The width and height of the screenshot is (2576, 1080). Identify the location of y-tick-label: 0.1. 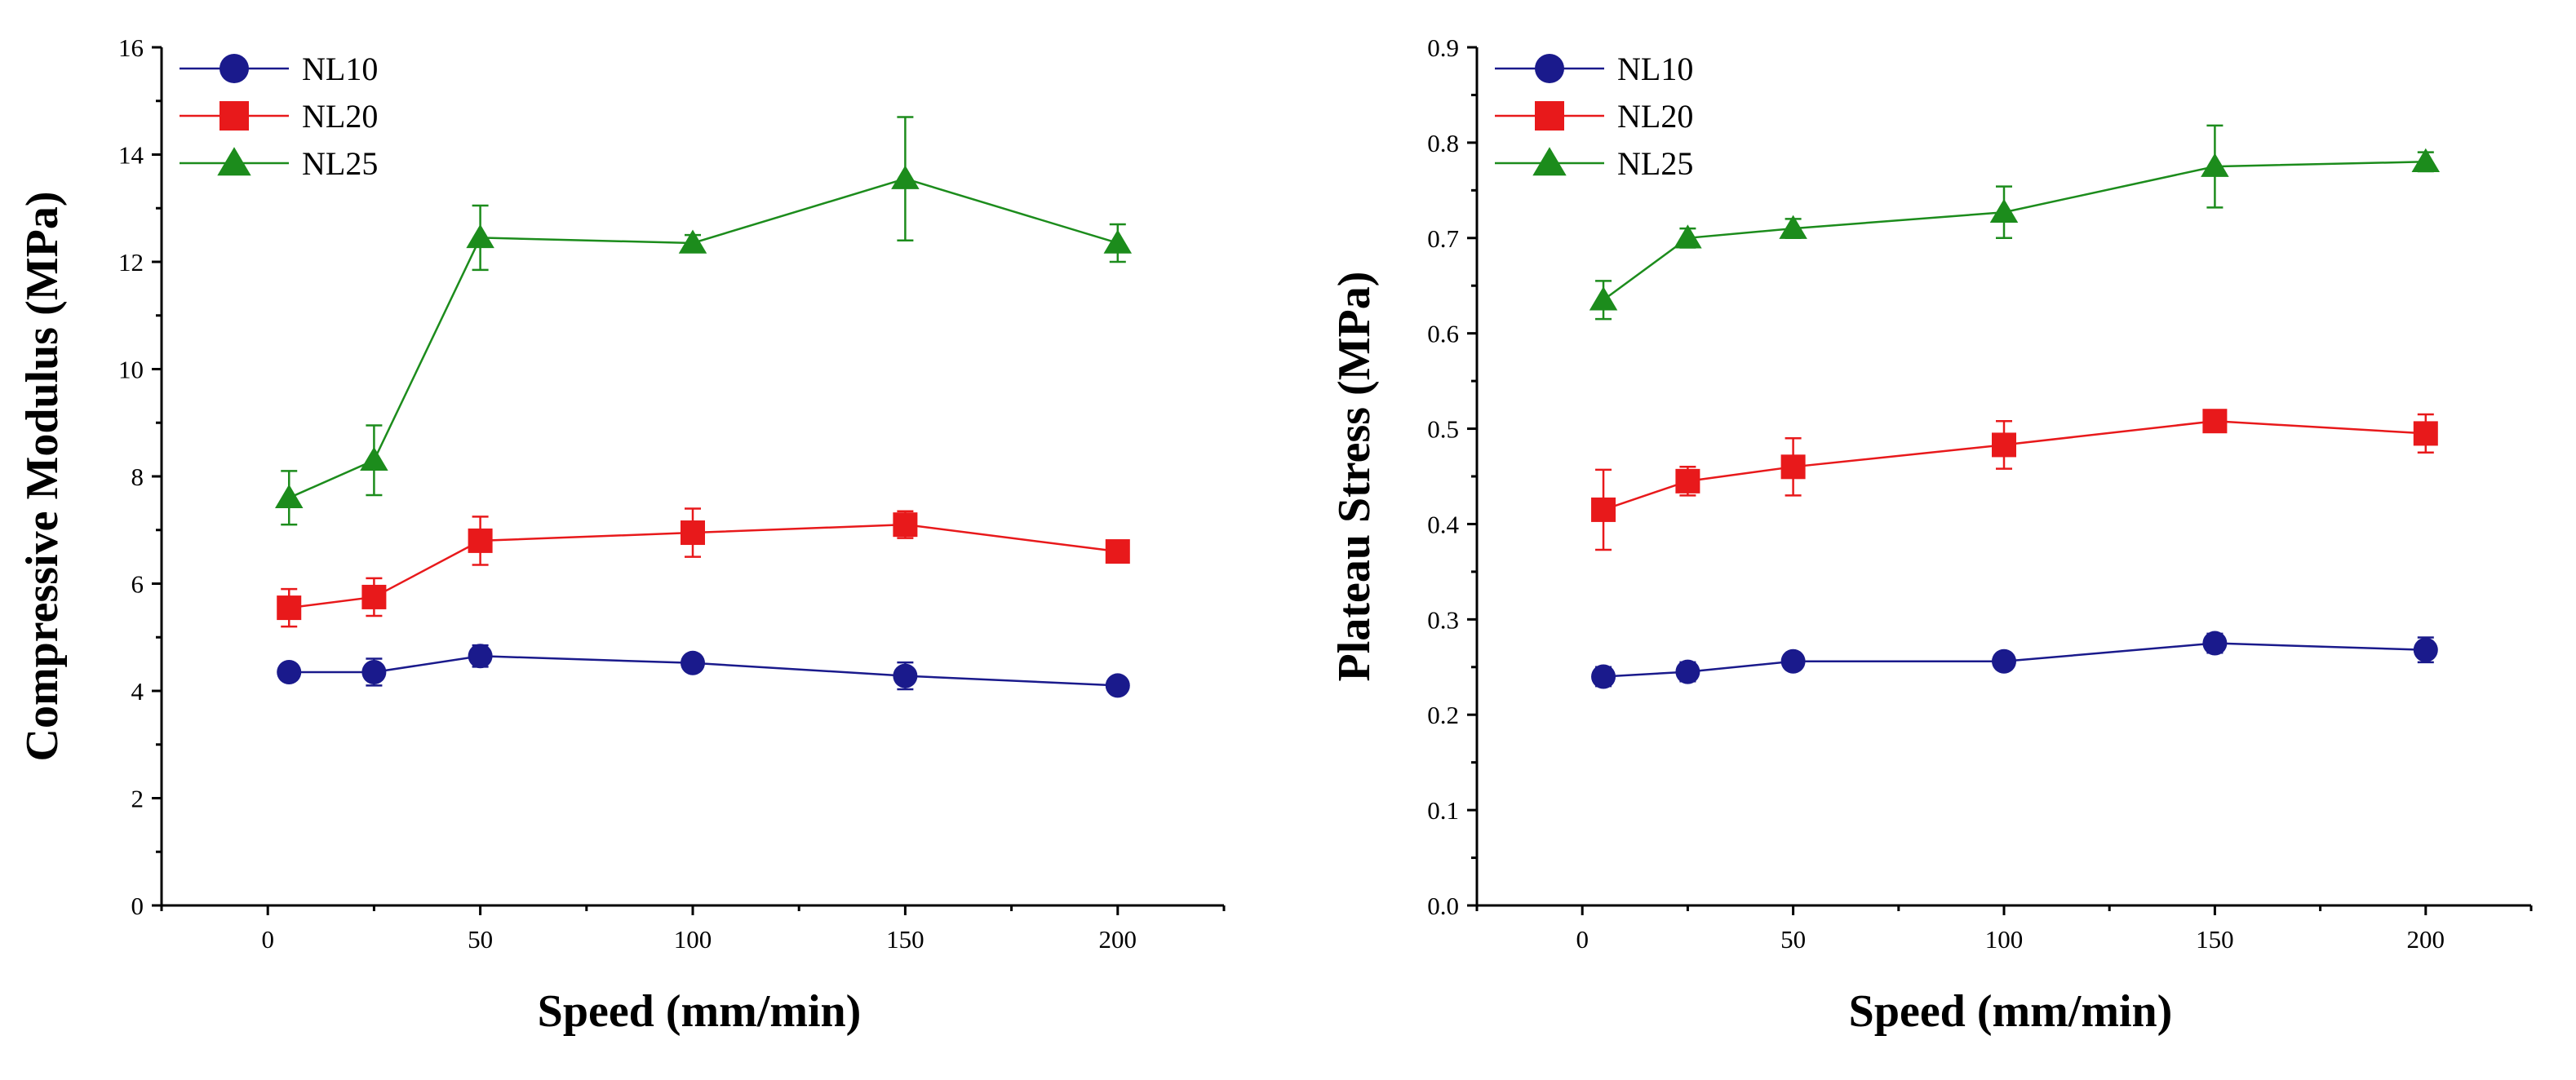
(1443, 810).